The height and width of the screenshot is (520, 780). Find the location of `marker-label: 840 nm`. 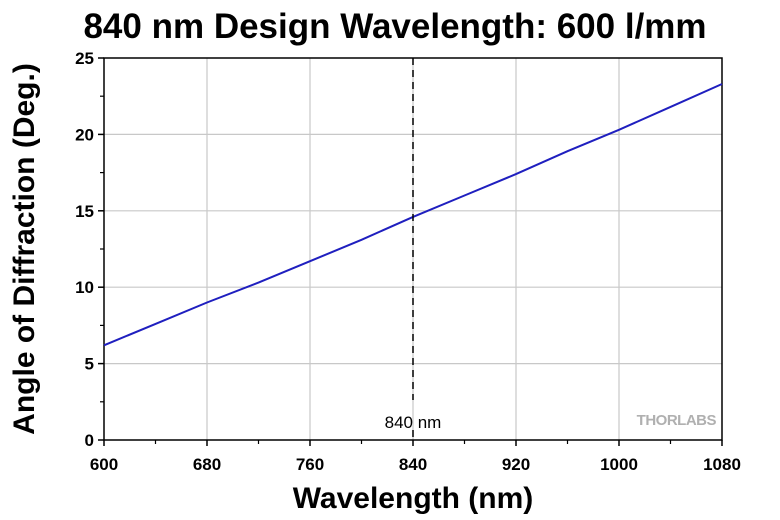

marker-label: 840 nm is located at coordinates (413, 422).